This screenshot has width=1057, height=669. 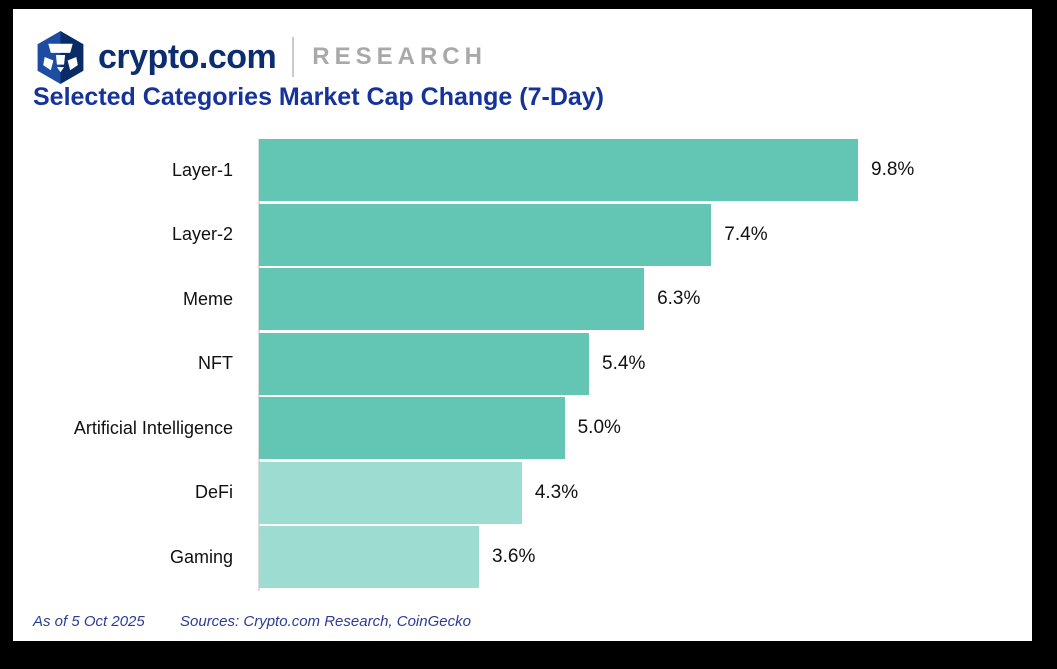 What do you see at coordinates (624, 363) in the screenshot?
I see `bar-value-label: 5.4%` at bounding box center [624, 363].